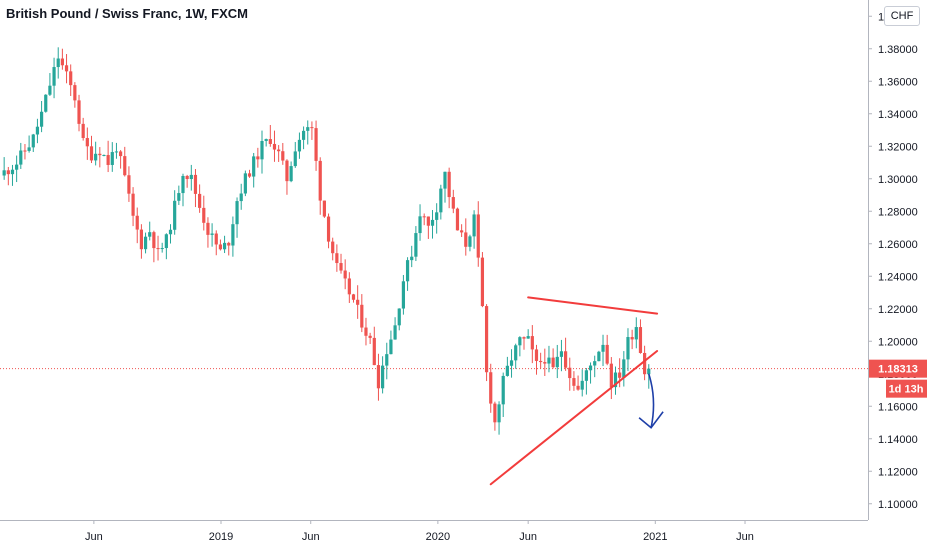 The image size is (932, 555). Describe the element at coordinates (651, 400) in the screenshot. I see `breakdown-arrow` at that location.